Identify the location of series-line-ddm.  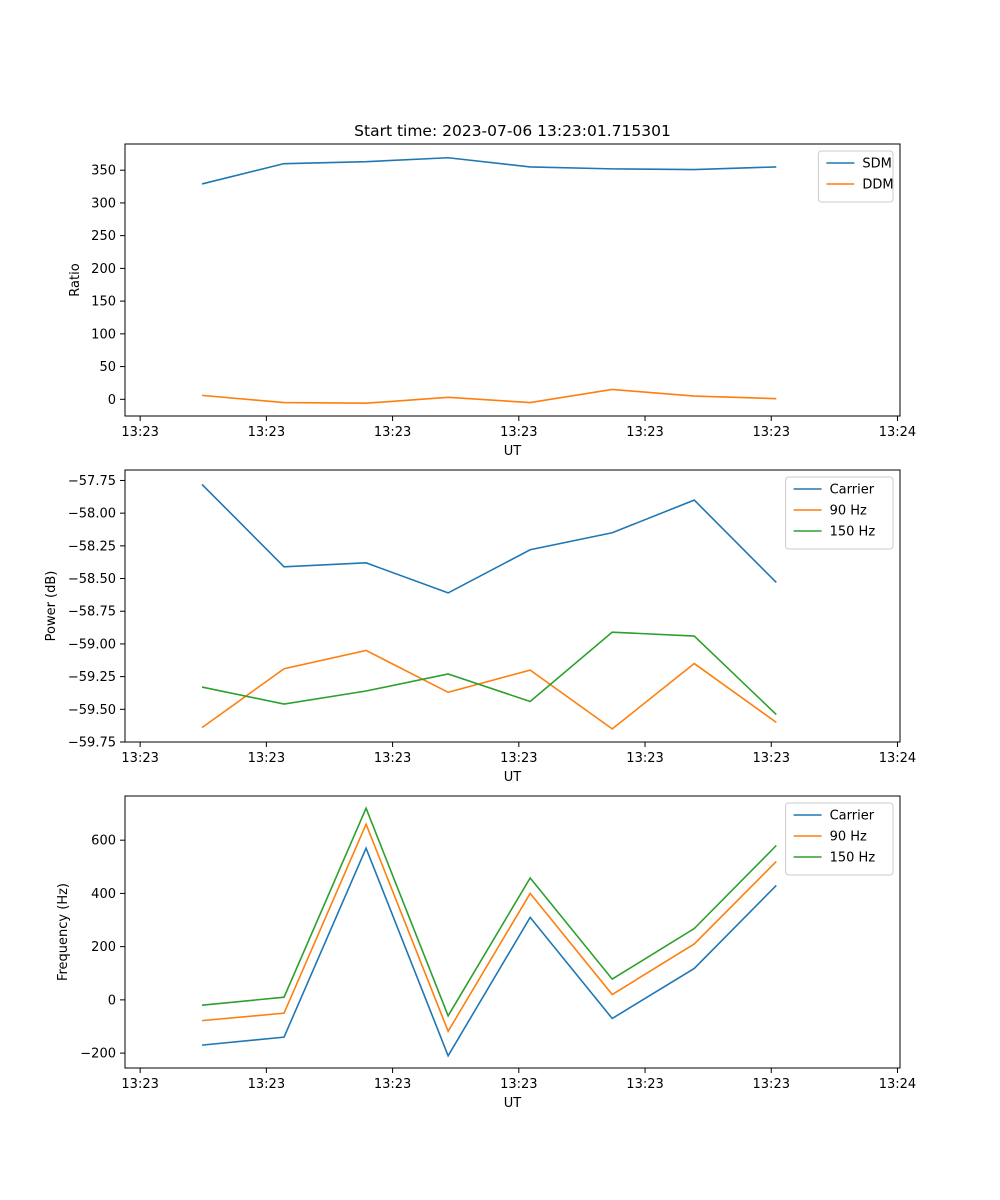
(489, 396).